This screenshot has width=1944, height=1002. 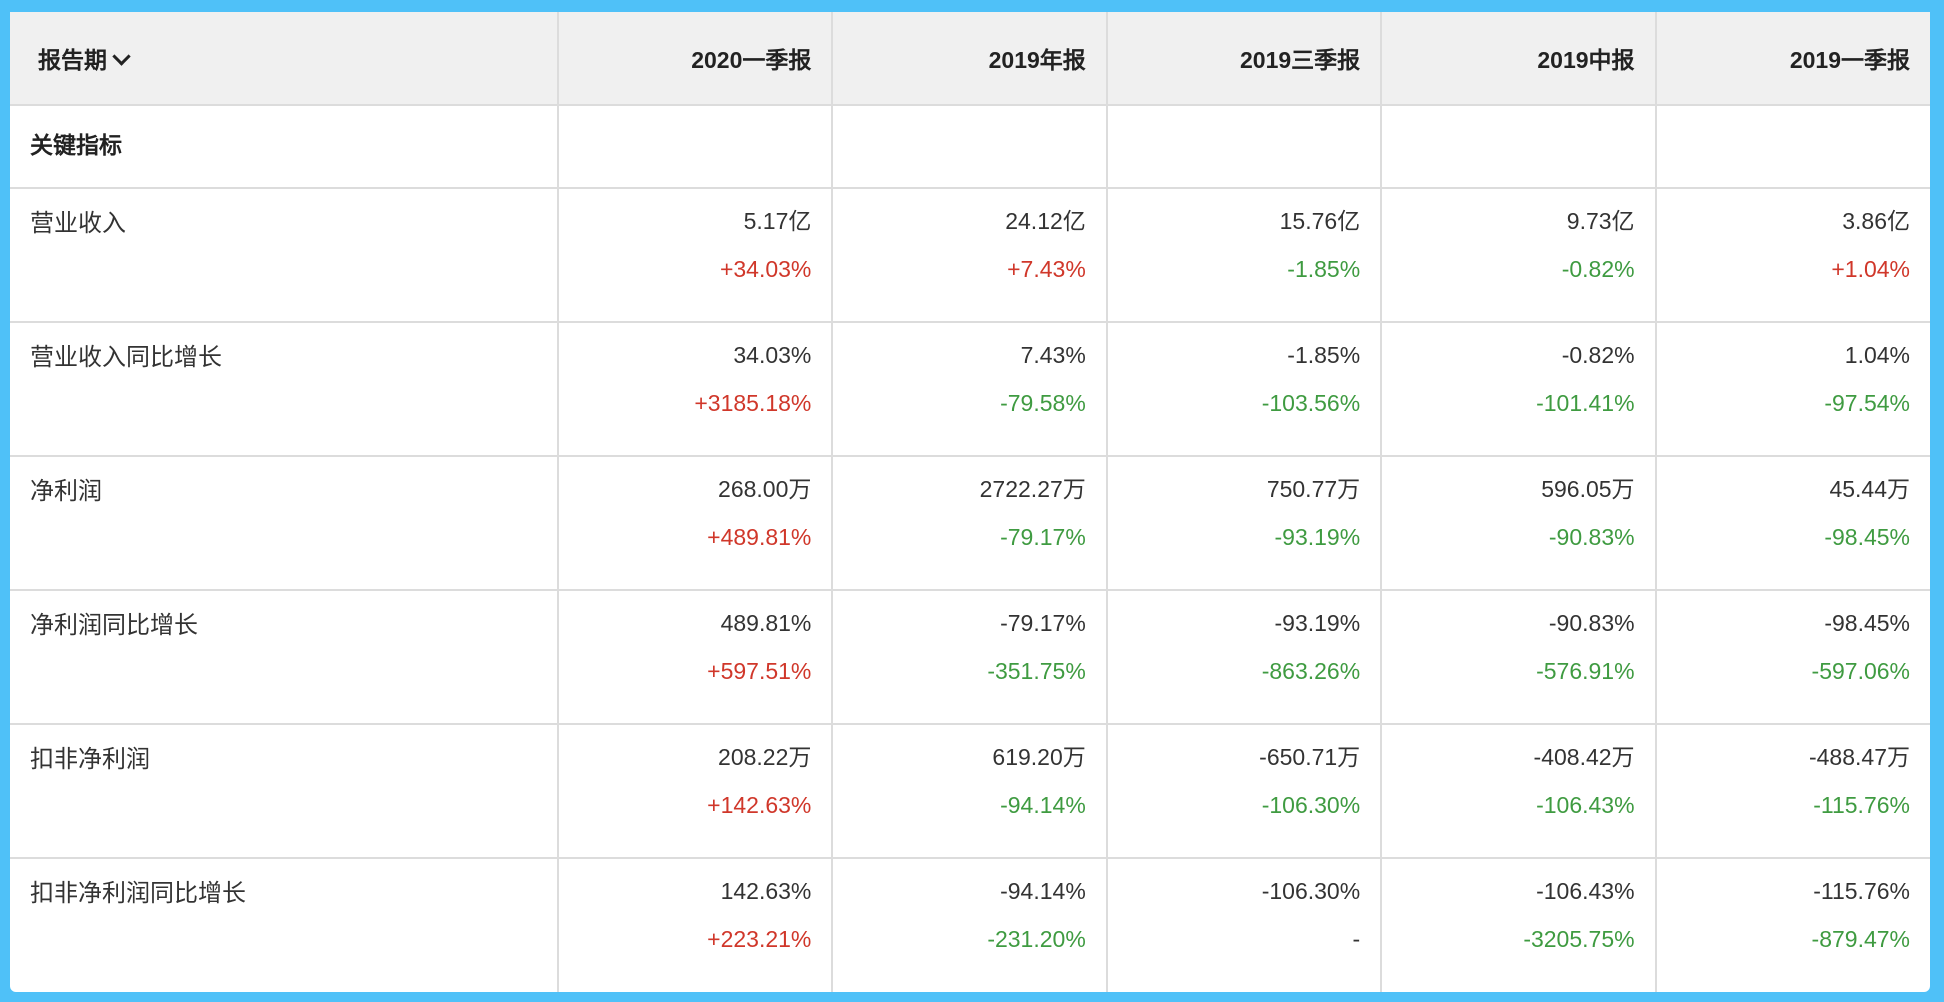 What do you see at coordinates (72, 60) in the screenshot?
I see `period-label: 报告期` at bounding box center [72, 60].